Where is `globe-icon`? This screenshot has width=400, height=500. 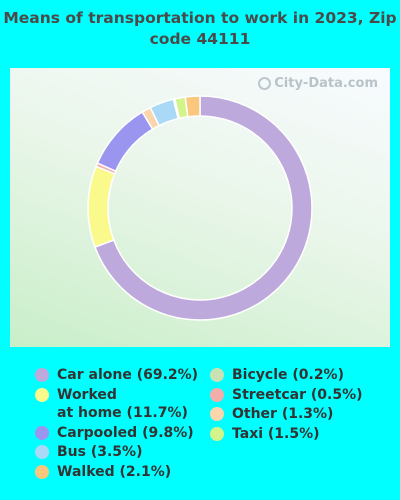
globe-icon is located at coordinates (265, 83).